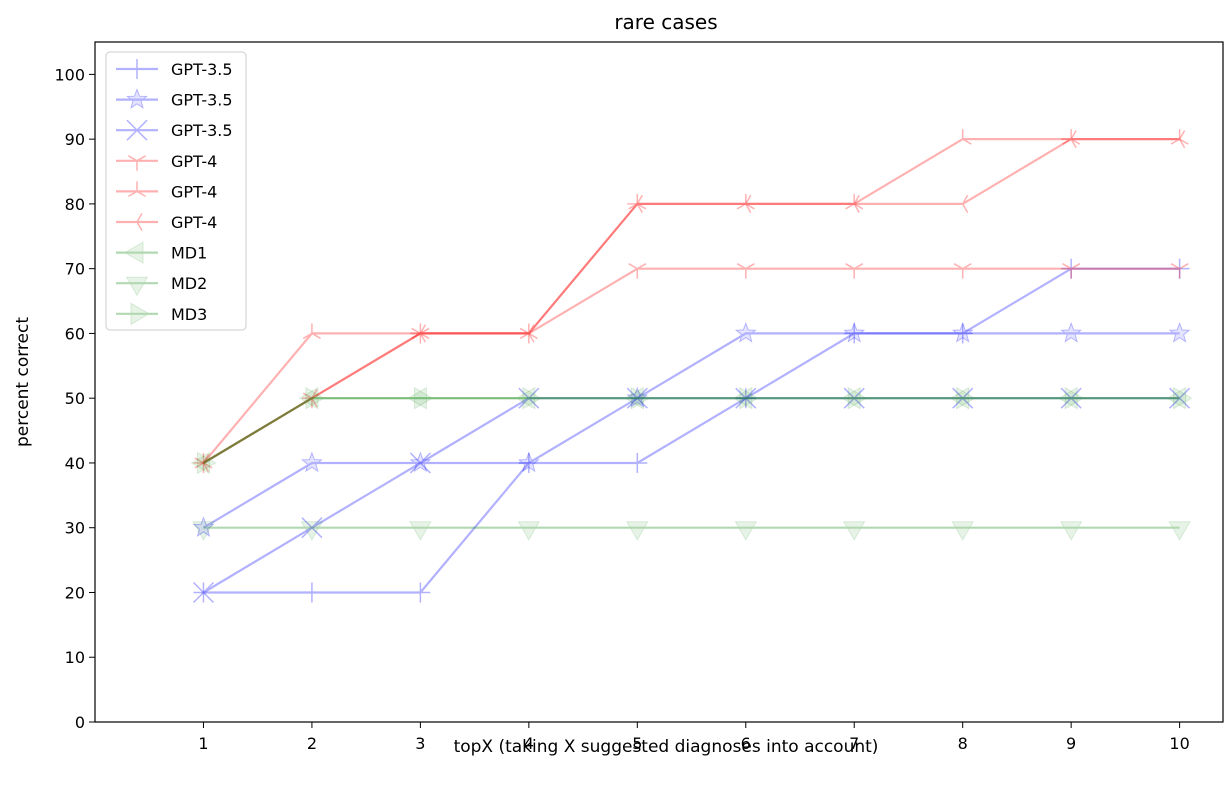  What do you see at coordinates (166, 191) in the screenshot?
I see `legend-entry-5: GPT-4` at bounding box center [166, 191].